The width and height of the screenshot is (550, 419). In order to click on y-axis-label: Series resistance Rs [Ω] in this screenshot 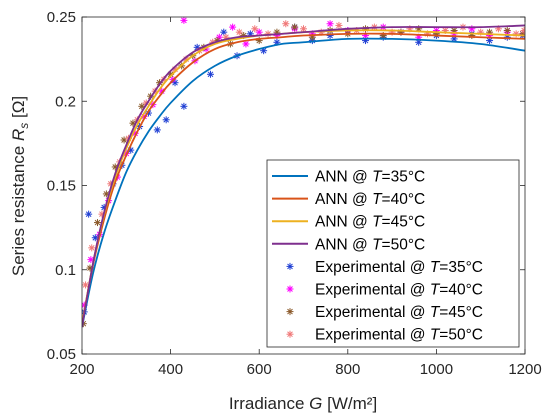, I will do `click(20, 186)`.